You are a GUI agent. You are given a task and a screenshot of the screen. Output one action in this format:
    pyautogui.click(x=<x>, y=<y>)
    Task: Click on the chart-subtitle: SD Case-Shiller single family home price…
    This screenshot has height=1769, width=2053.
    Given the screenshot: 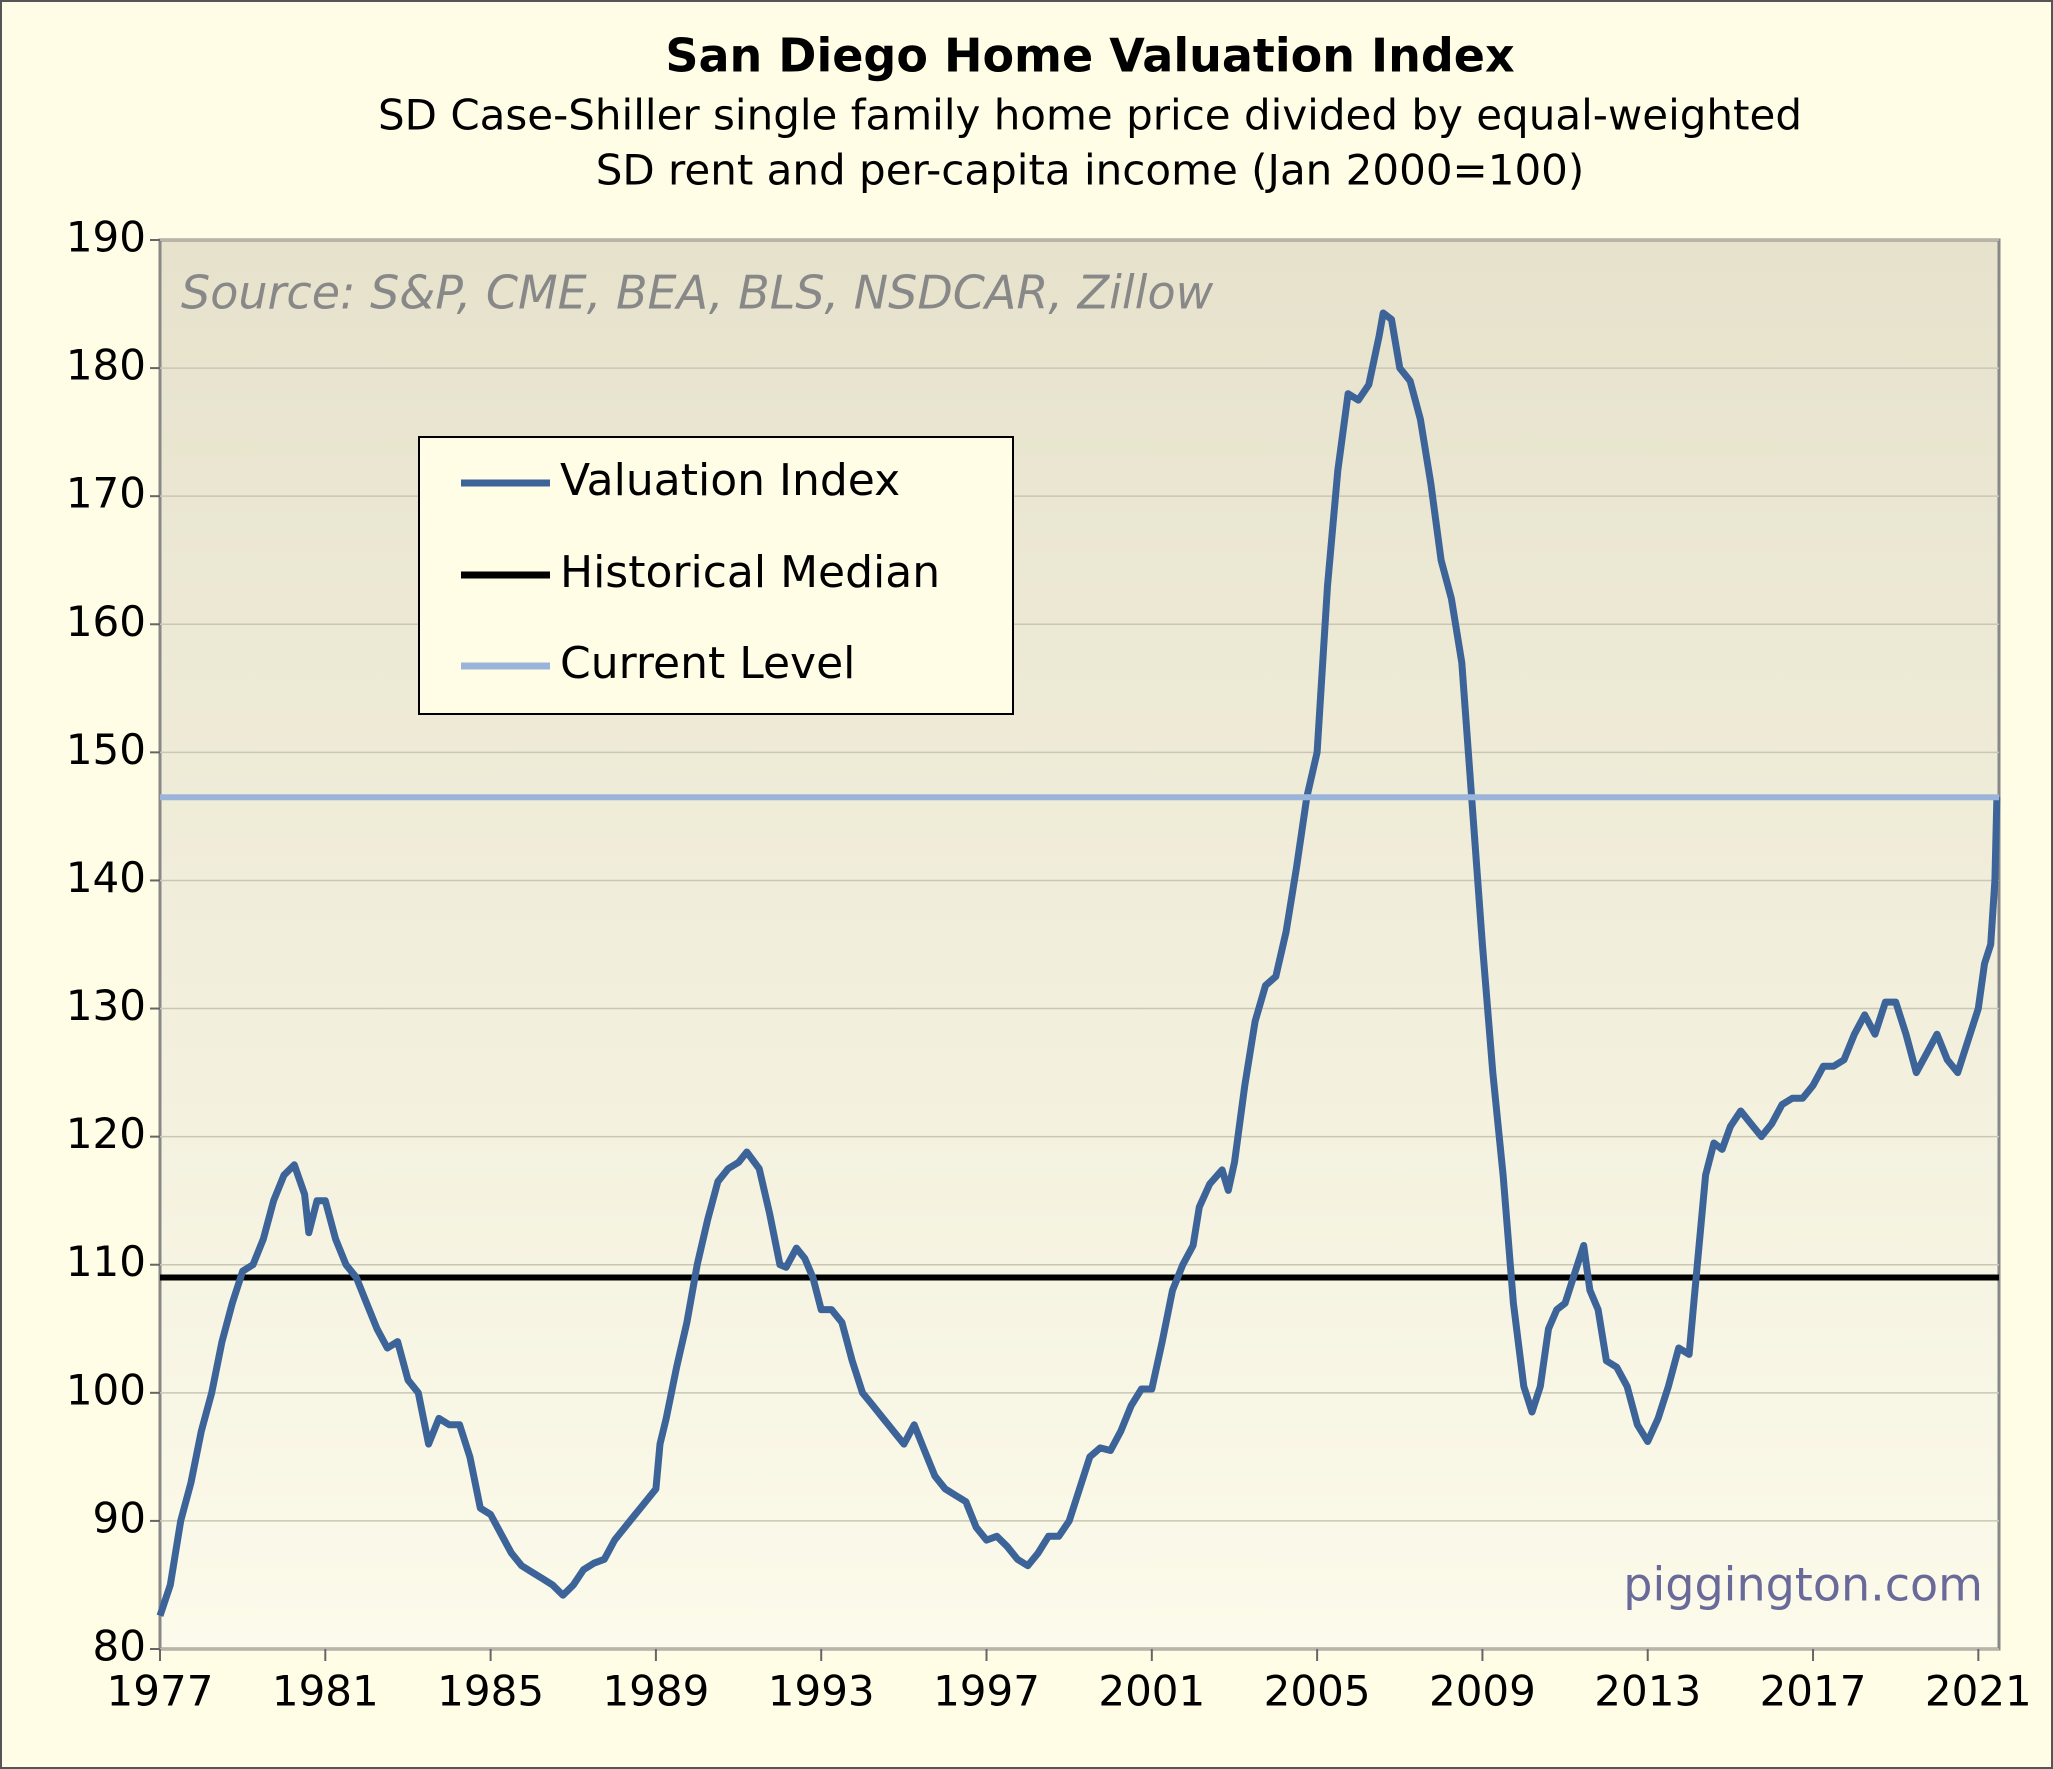 What is the action you would take?
    pyautogui.click(x=1090, y=115)
    